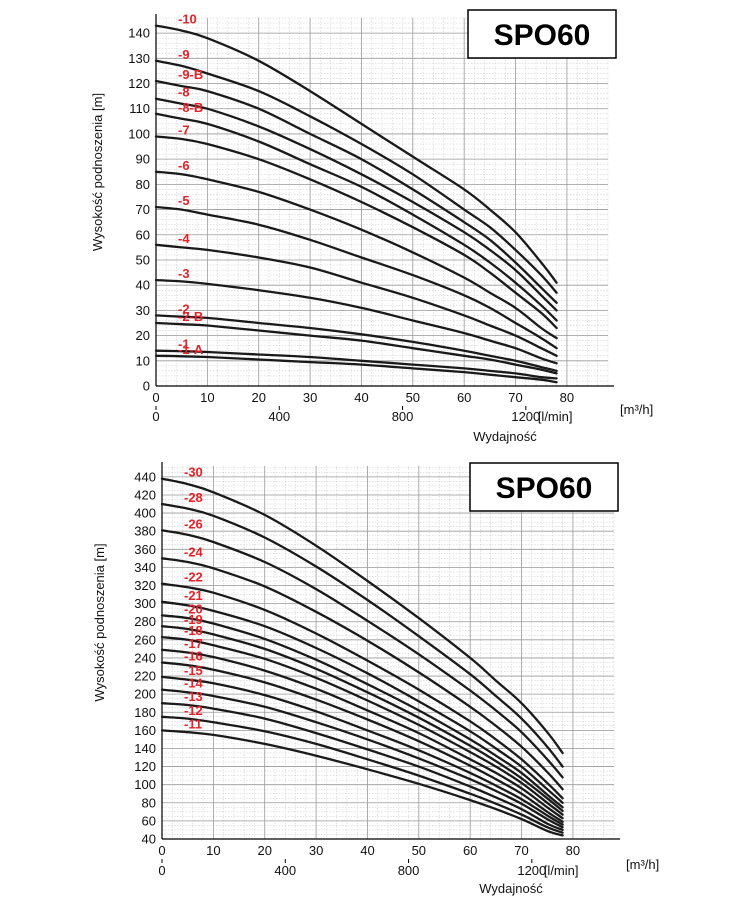  I want to click on curve-label: -22, so click(193, 577).